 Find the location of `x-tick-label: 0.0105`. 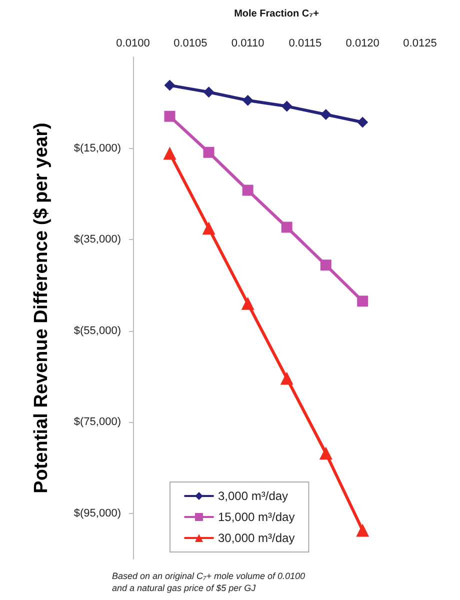

x-tick-label: 0.0105 is located at coordinates (191, 44).